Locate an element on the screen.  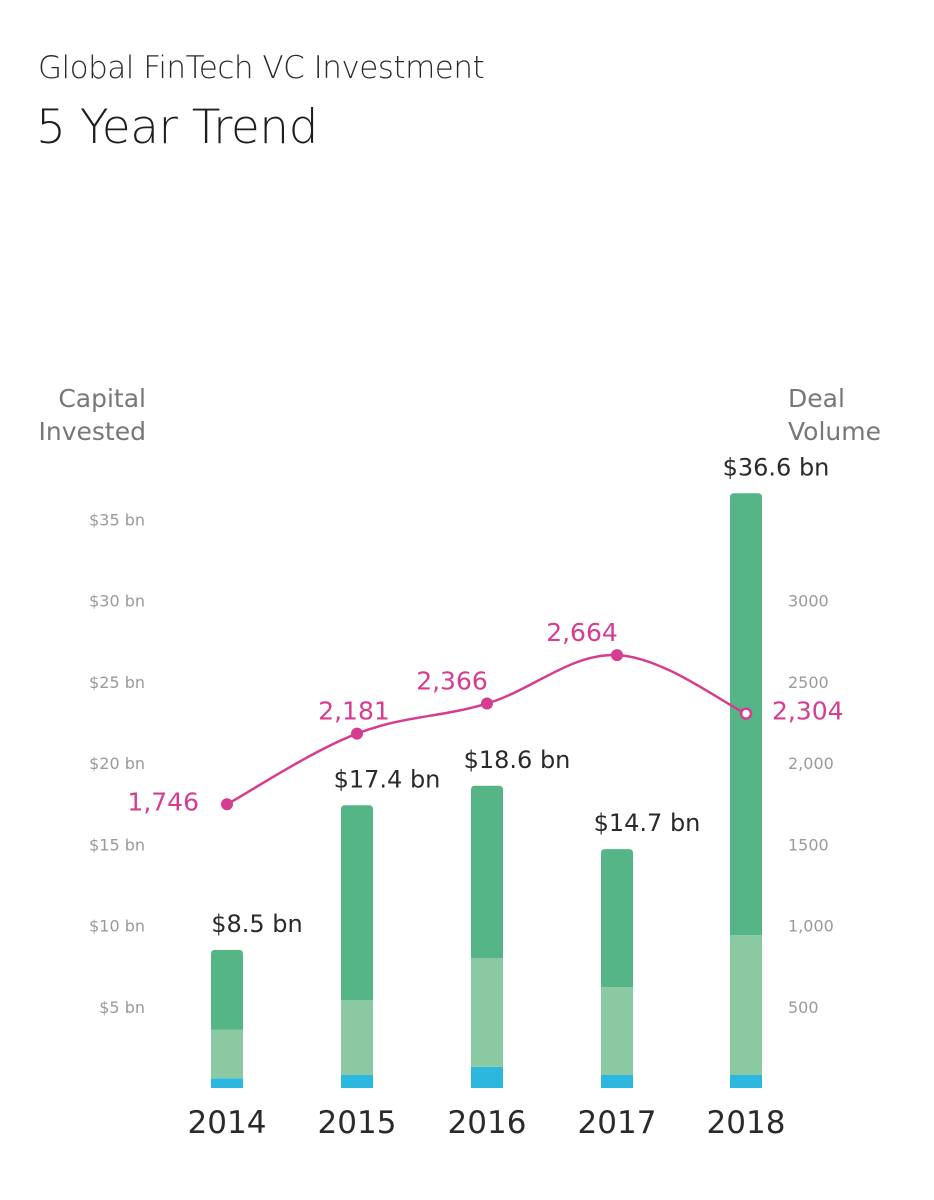
right-axis-tick-label: 2500 is located at coordinates (808, 682).